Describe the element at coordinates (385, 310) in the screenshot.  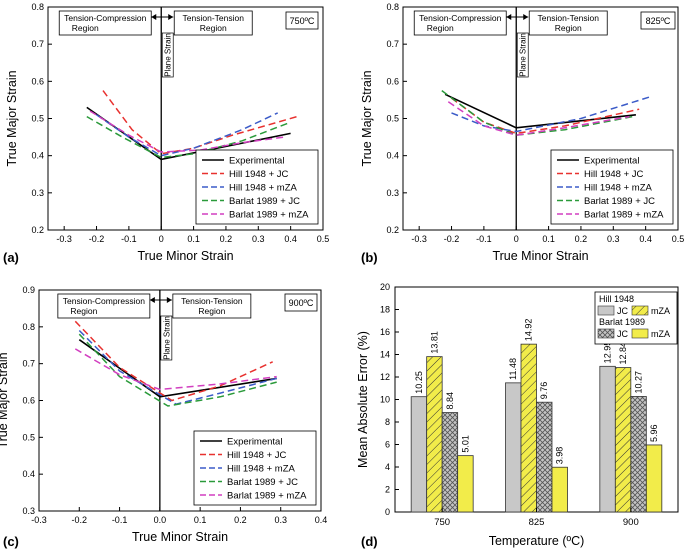
I see `y-tick-label: 18` at that location.